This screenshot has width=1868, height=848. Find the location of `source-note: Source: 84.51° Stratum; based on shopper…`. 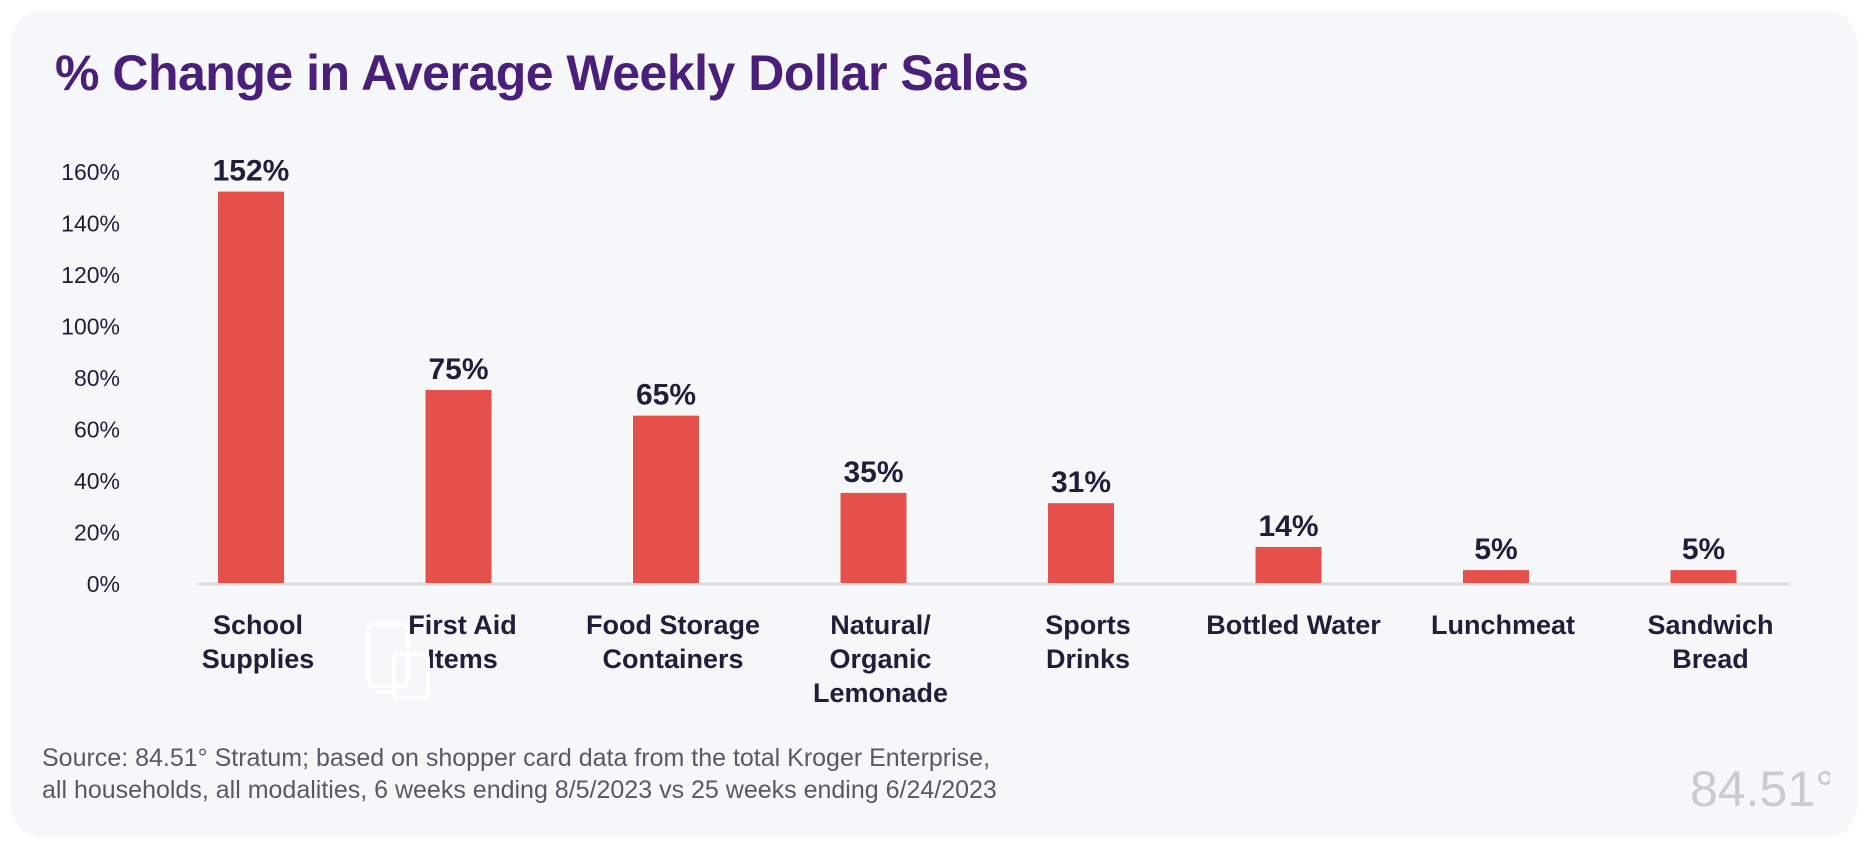

source-note: Source: 84.51° Stratum; based on shopper… is located at coordinates (642, 774).